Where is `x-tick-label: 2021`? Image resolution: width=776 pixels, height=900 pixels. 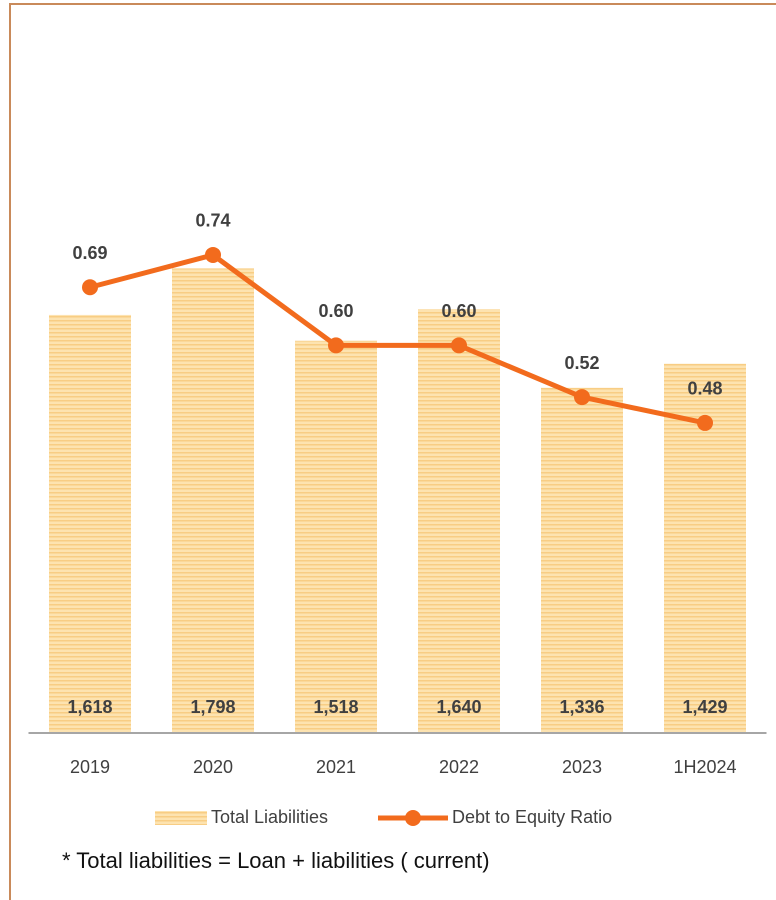 x-tick-label: 2021 is located at coordinates (336, 767).